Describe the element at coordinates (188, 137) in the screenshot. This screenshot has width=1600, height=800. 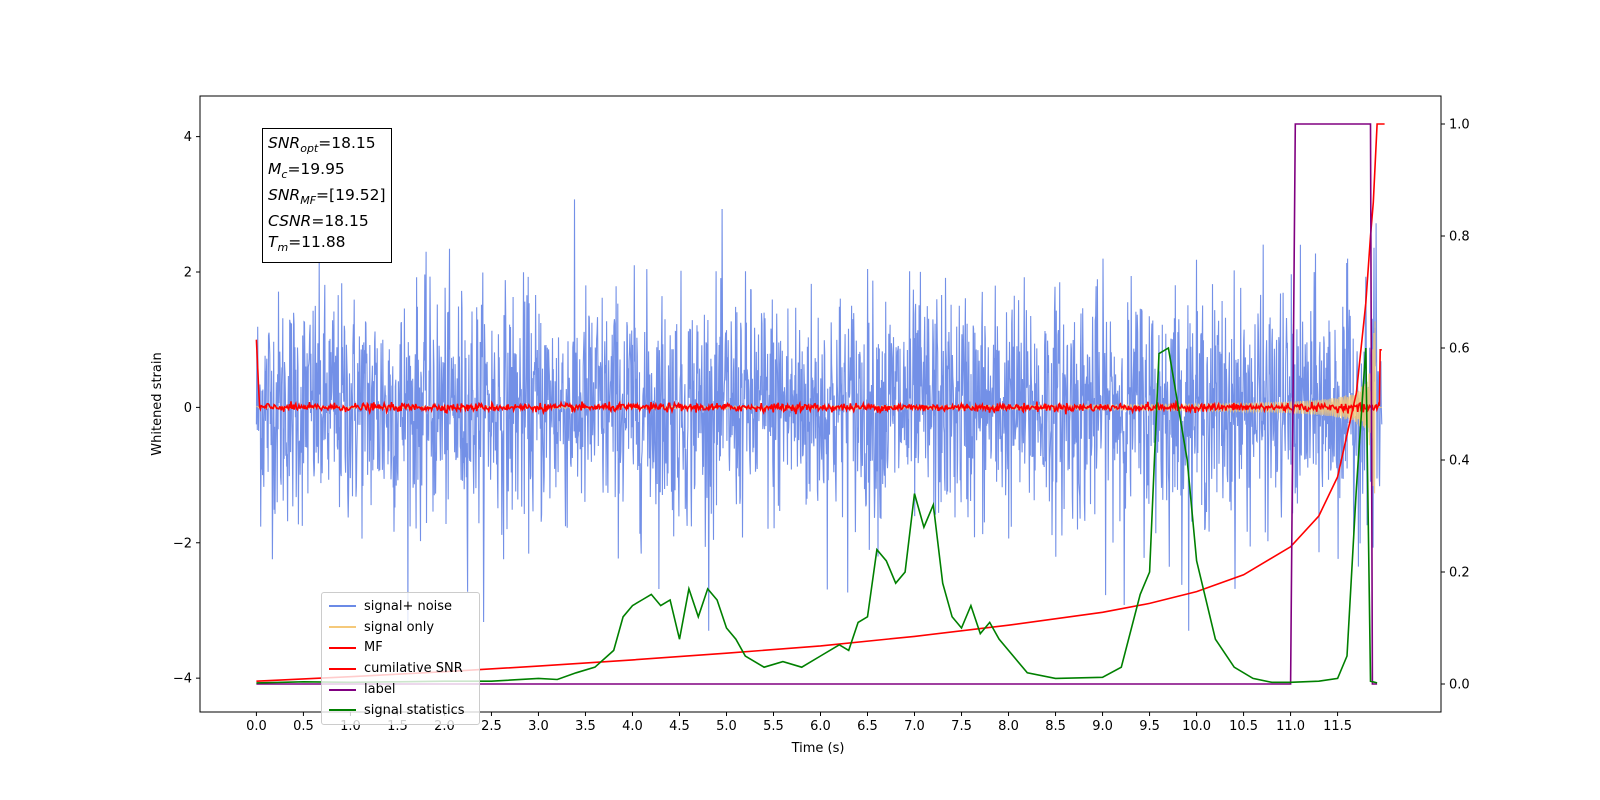
I see `y-left-tick-label: 4` at that location.